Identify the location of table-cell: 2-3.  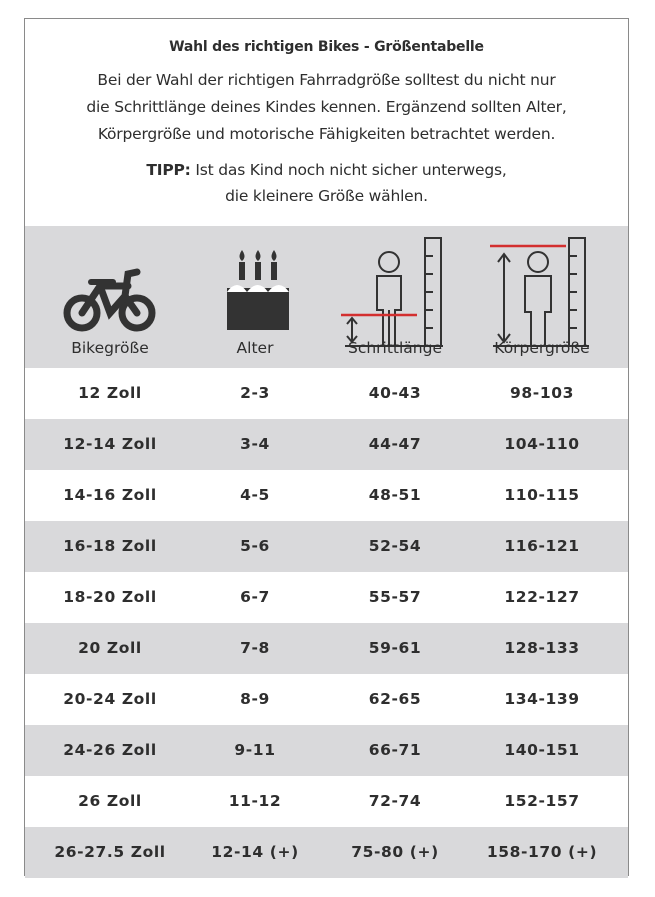
(255, 393).